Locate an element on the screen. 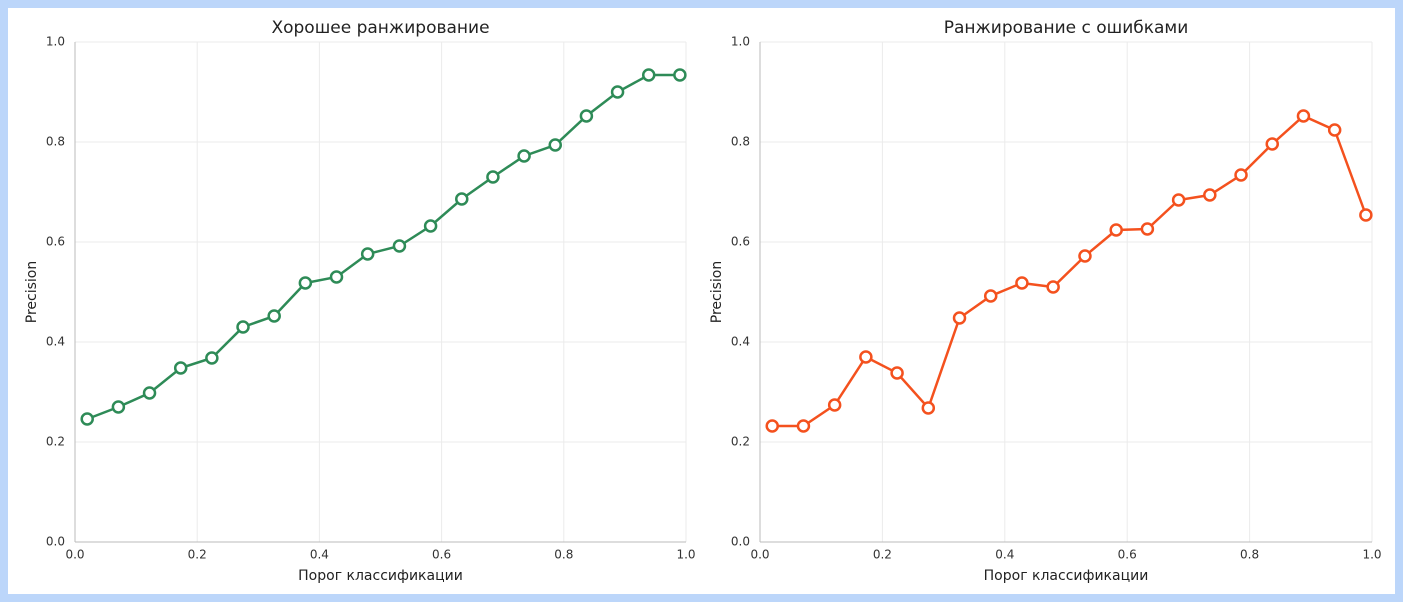 This screenshot has height=602, width=1403. chart-title: Ранжирование с ошибками is located at coordinates (1066, 28).